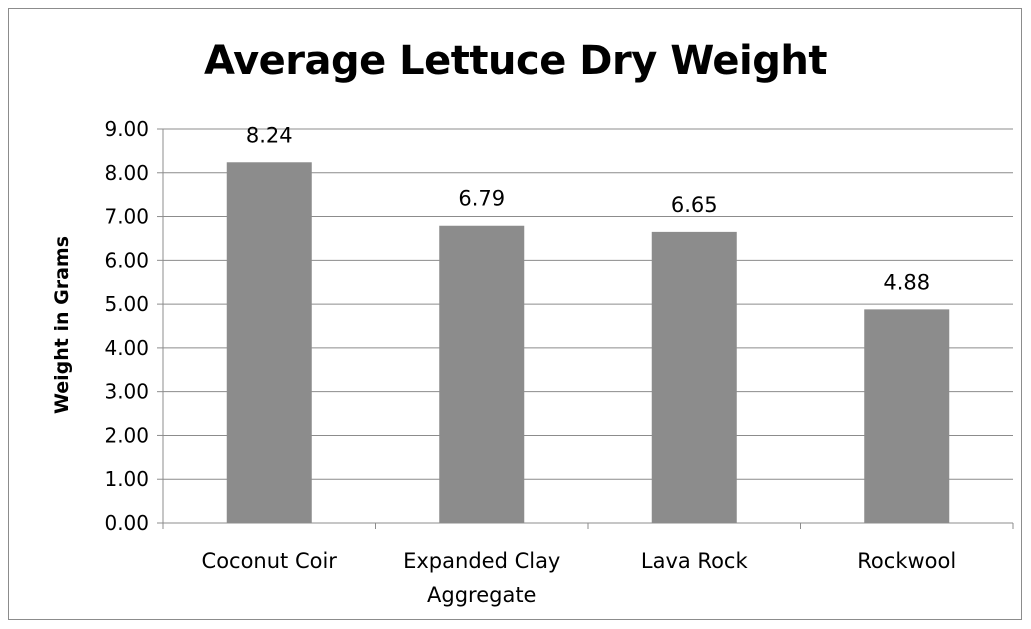 Image resolution: width=1031 pixels, height=629 pixels. Describe the element at coordinates (906, 561) in the screenshot. I see `x-tick-label: Rockwool` at that location.